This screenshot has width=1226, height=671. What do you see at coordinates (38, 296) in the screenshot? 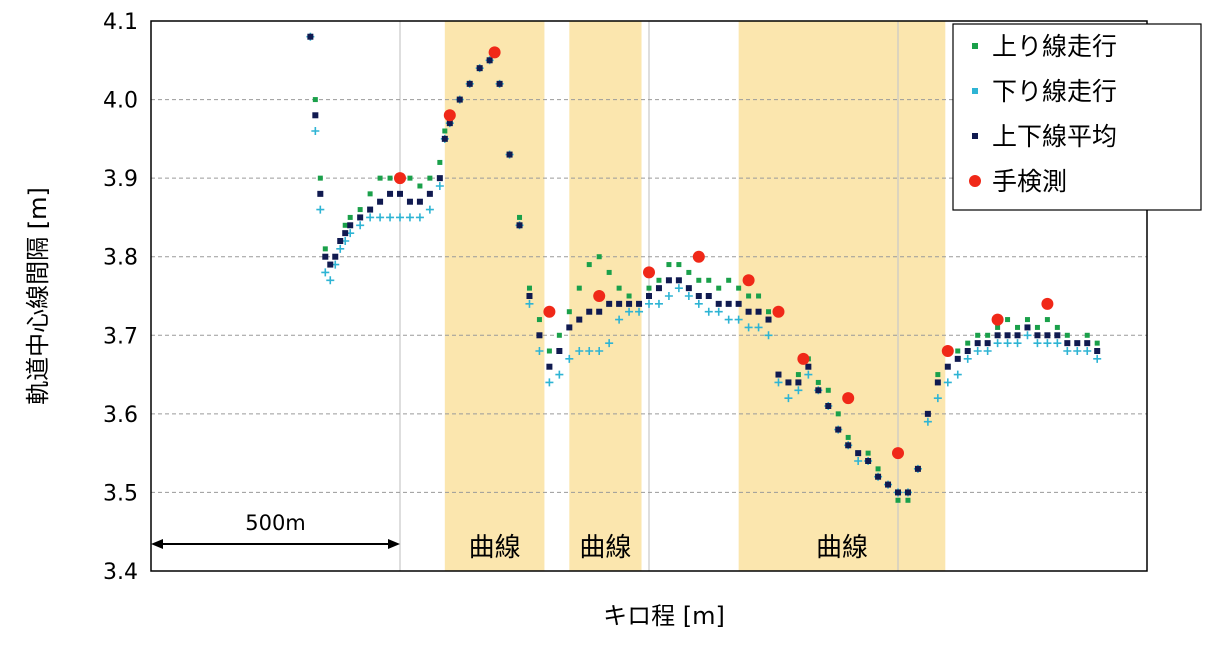
I see `y-axis-title: 軌道中心線間隔 [m]` at bounding box center [38, 296].